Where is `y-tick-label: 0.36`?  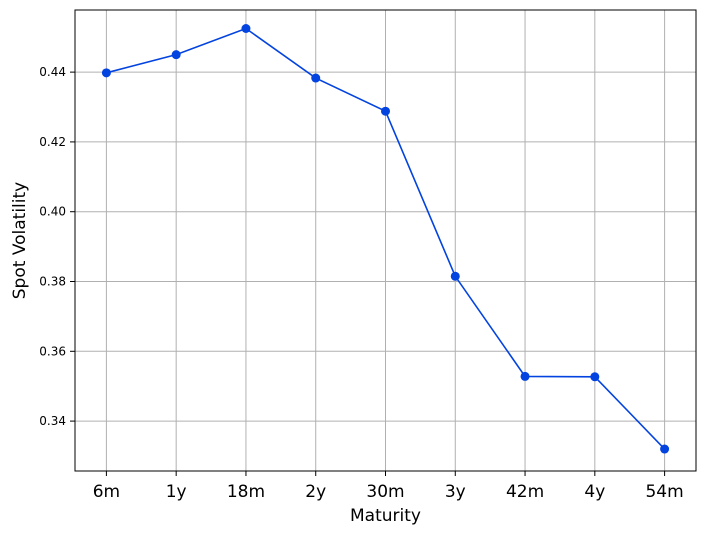 y-tick-label: 0.36 is located at coordinates (52, 351).